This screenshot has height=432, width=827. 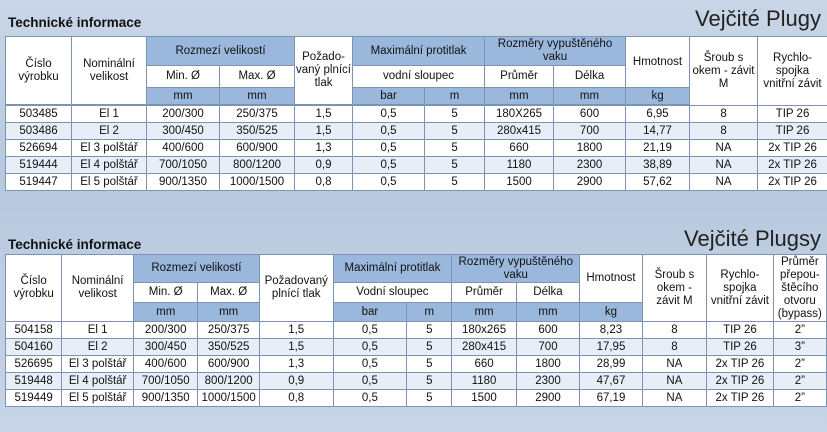 I want to click on cell-code: 503485, so click(x=38, y=114).